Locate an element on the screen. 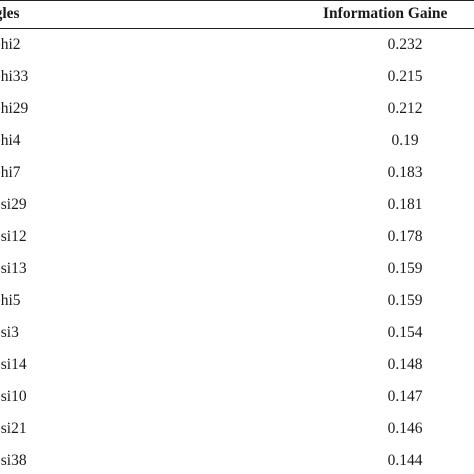 This screenshot has width=474, height=474. gain-cell: 0.144 is located at coordinates (405, 460).